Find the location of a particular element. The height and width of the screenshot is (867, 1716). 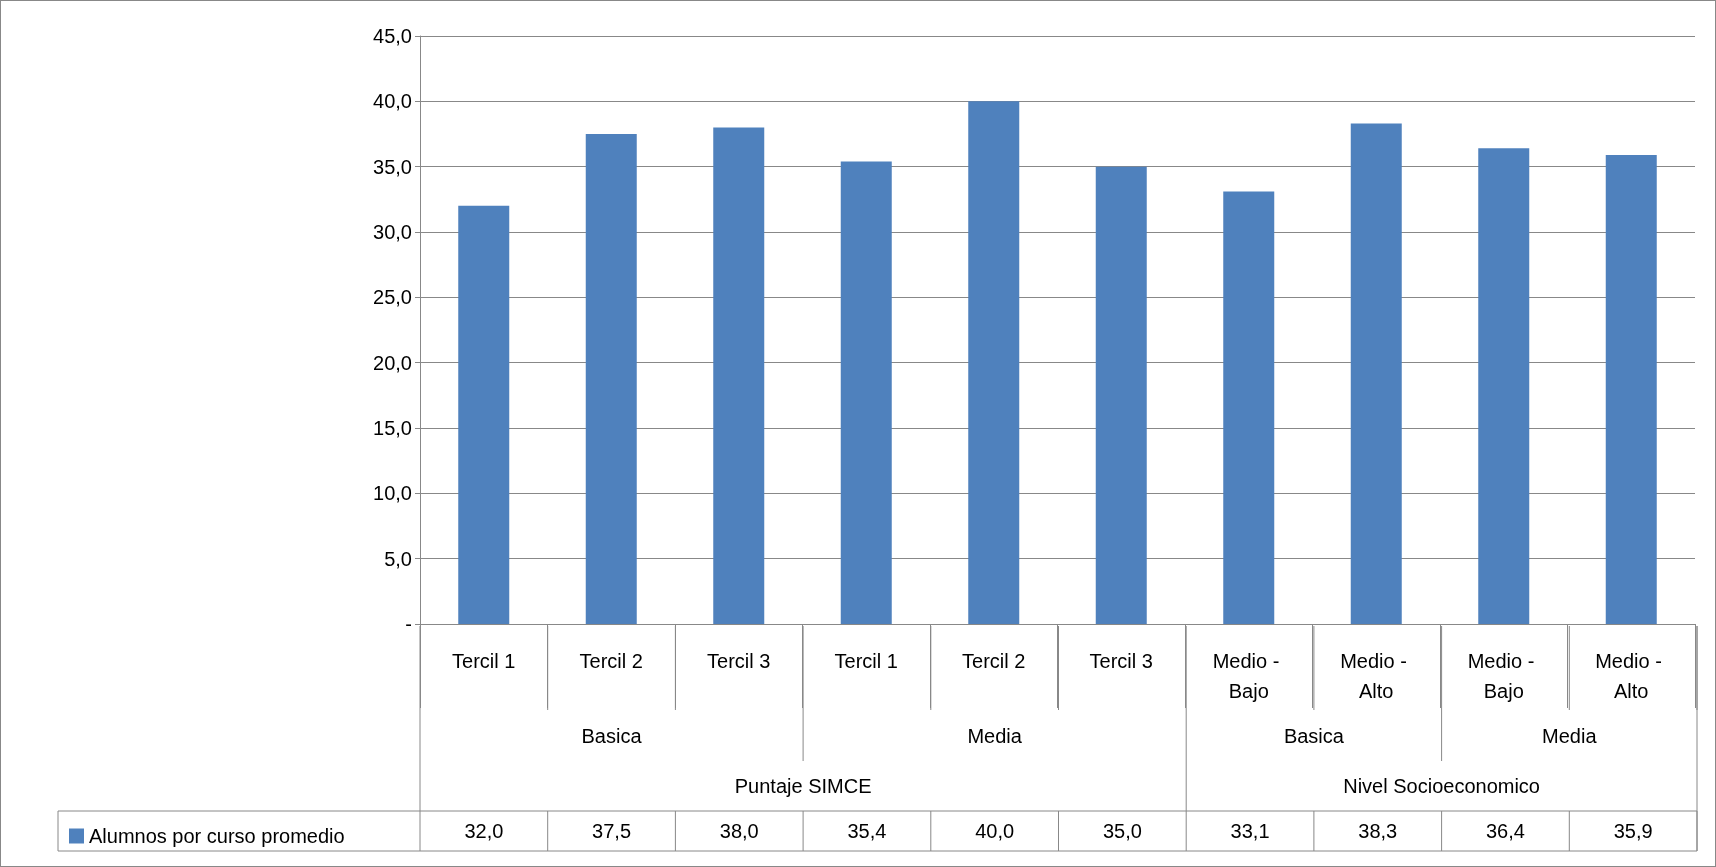

y-tick-label: 40,0 is located at coordinates (392, 101).